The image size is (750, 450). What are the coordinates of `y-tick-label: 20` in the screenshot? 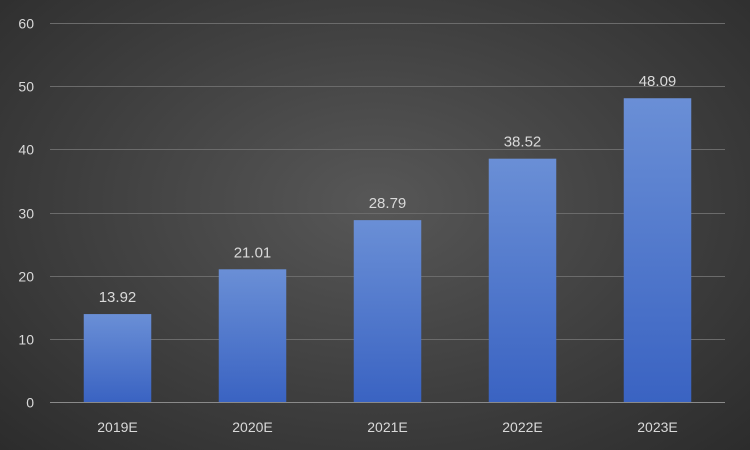 It's located at (26, 277).